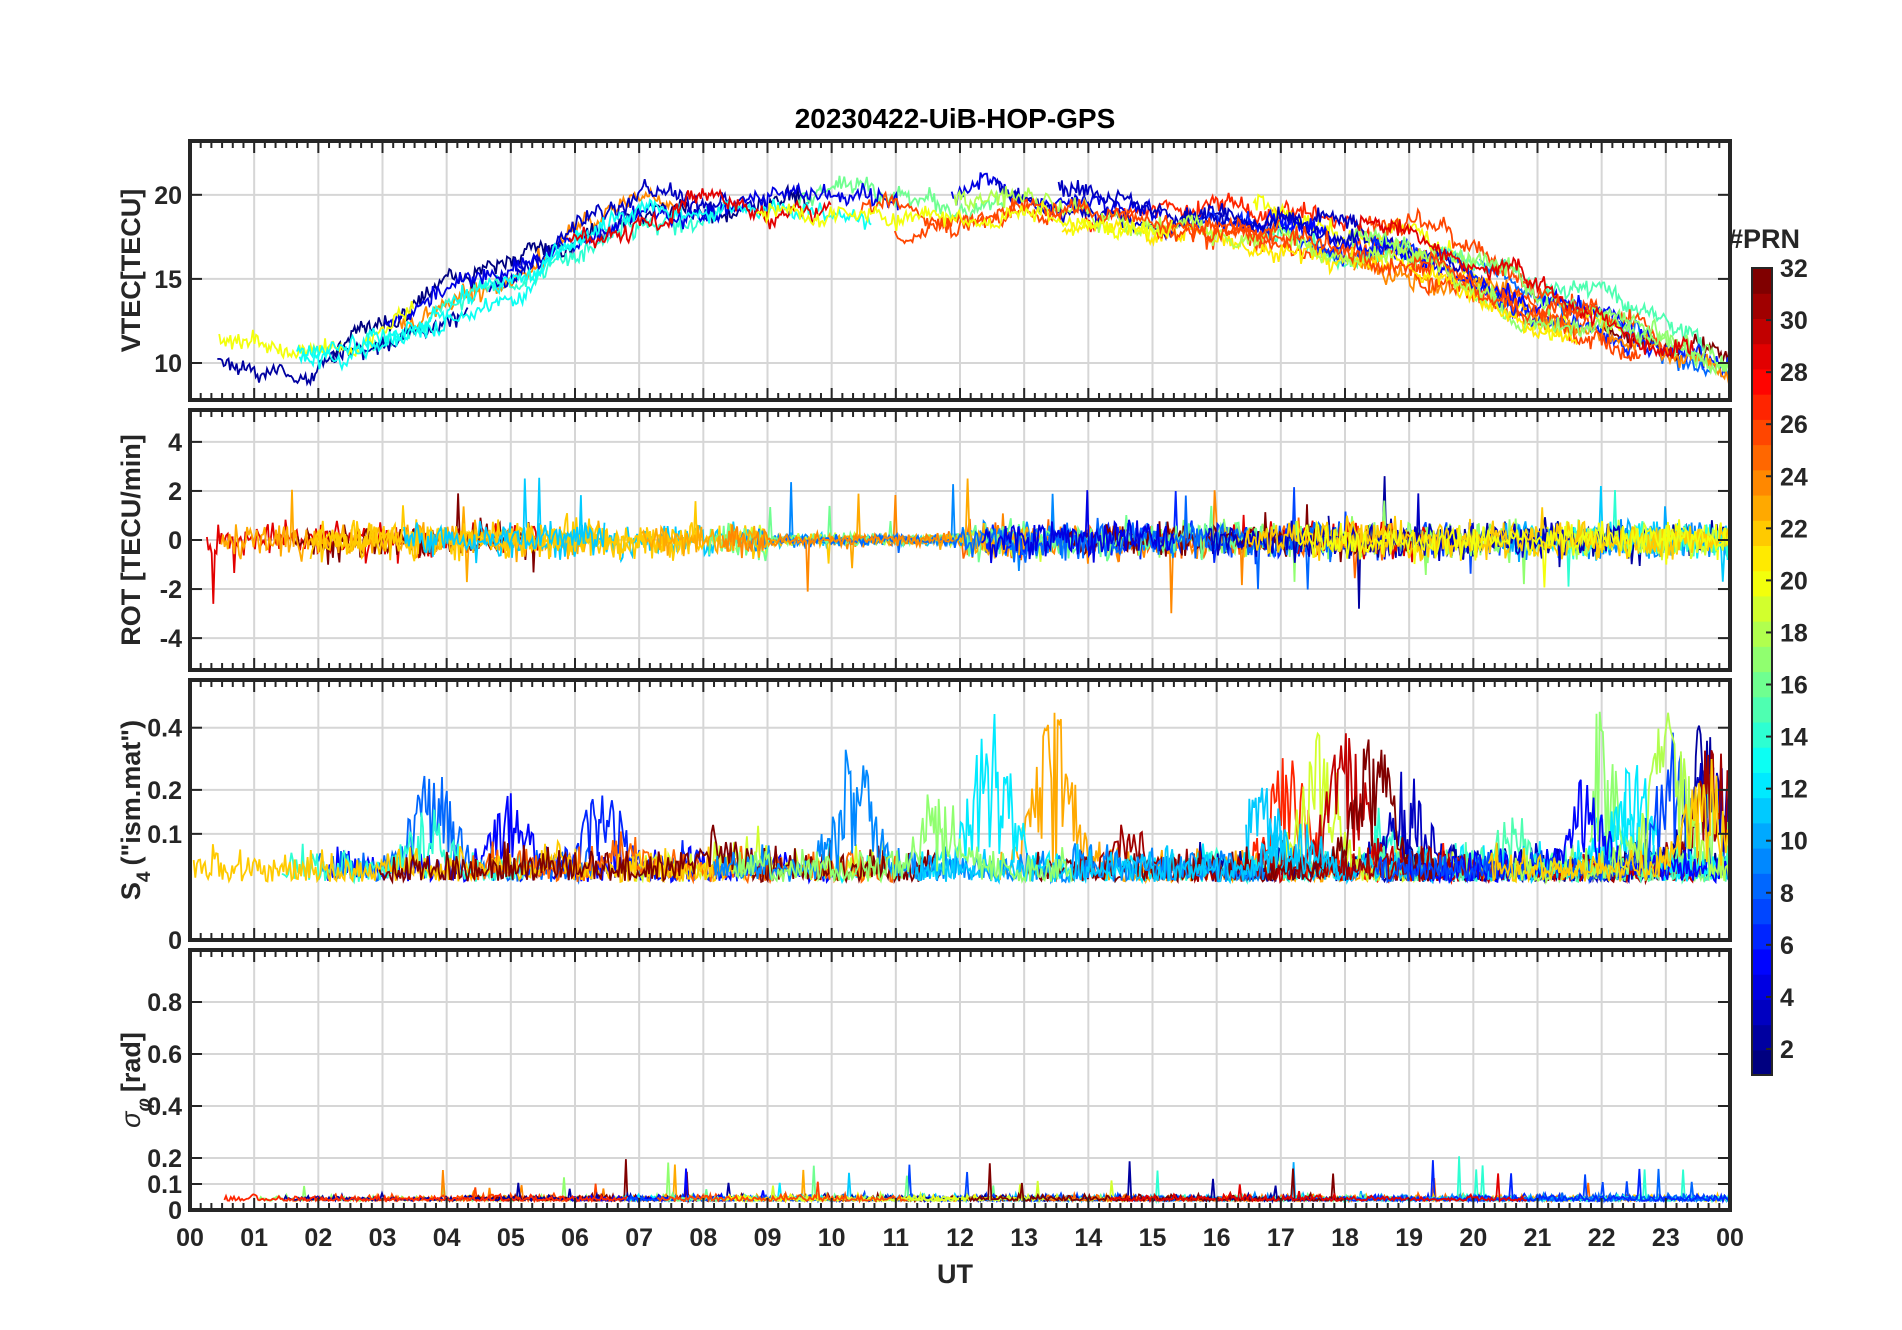 Image resolution: width=1902 pixels, height=1330 pixels. Describe the element at coordinates (1473, 1238) in the screenshot. I see `x-tick-label: 20` at that location.